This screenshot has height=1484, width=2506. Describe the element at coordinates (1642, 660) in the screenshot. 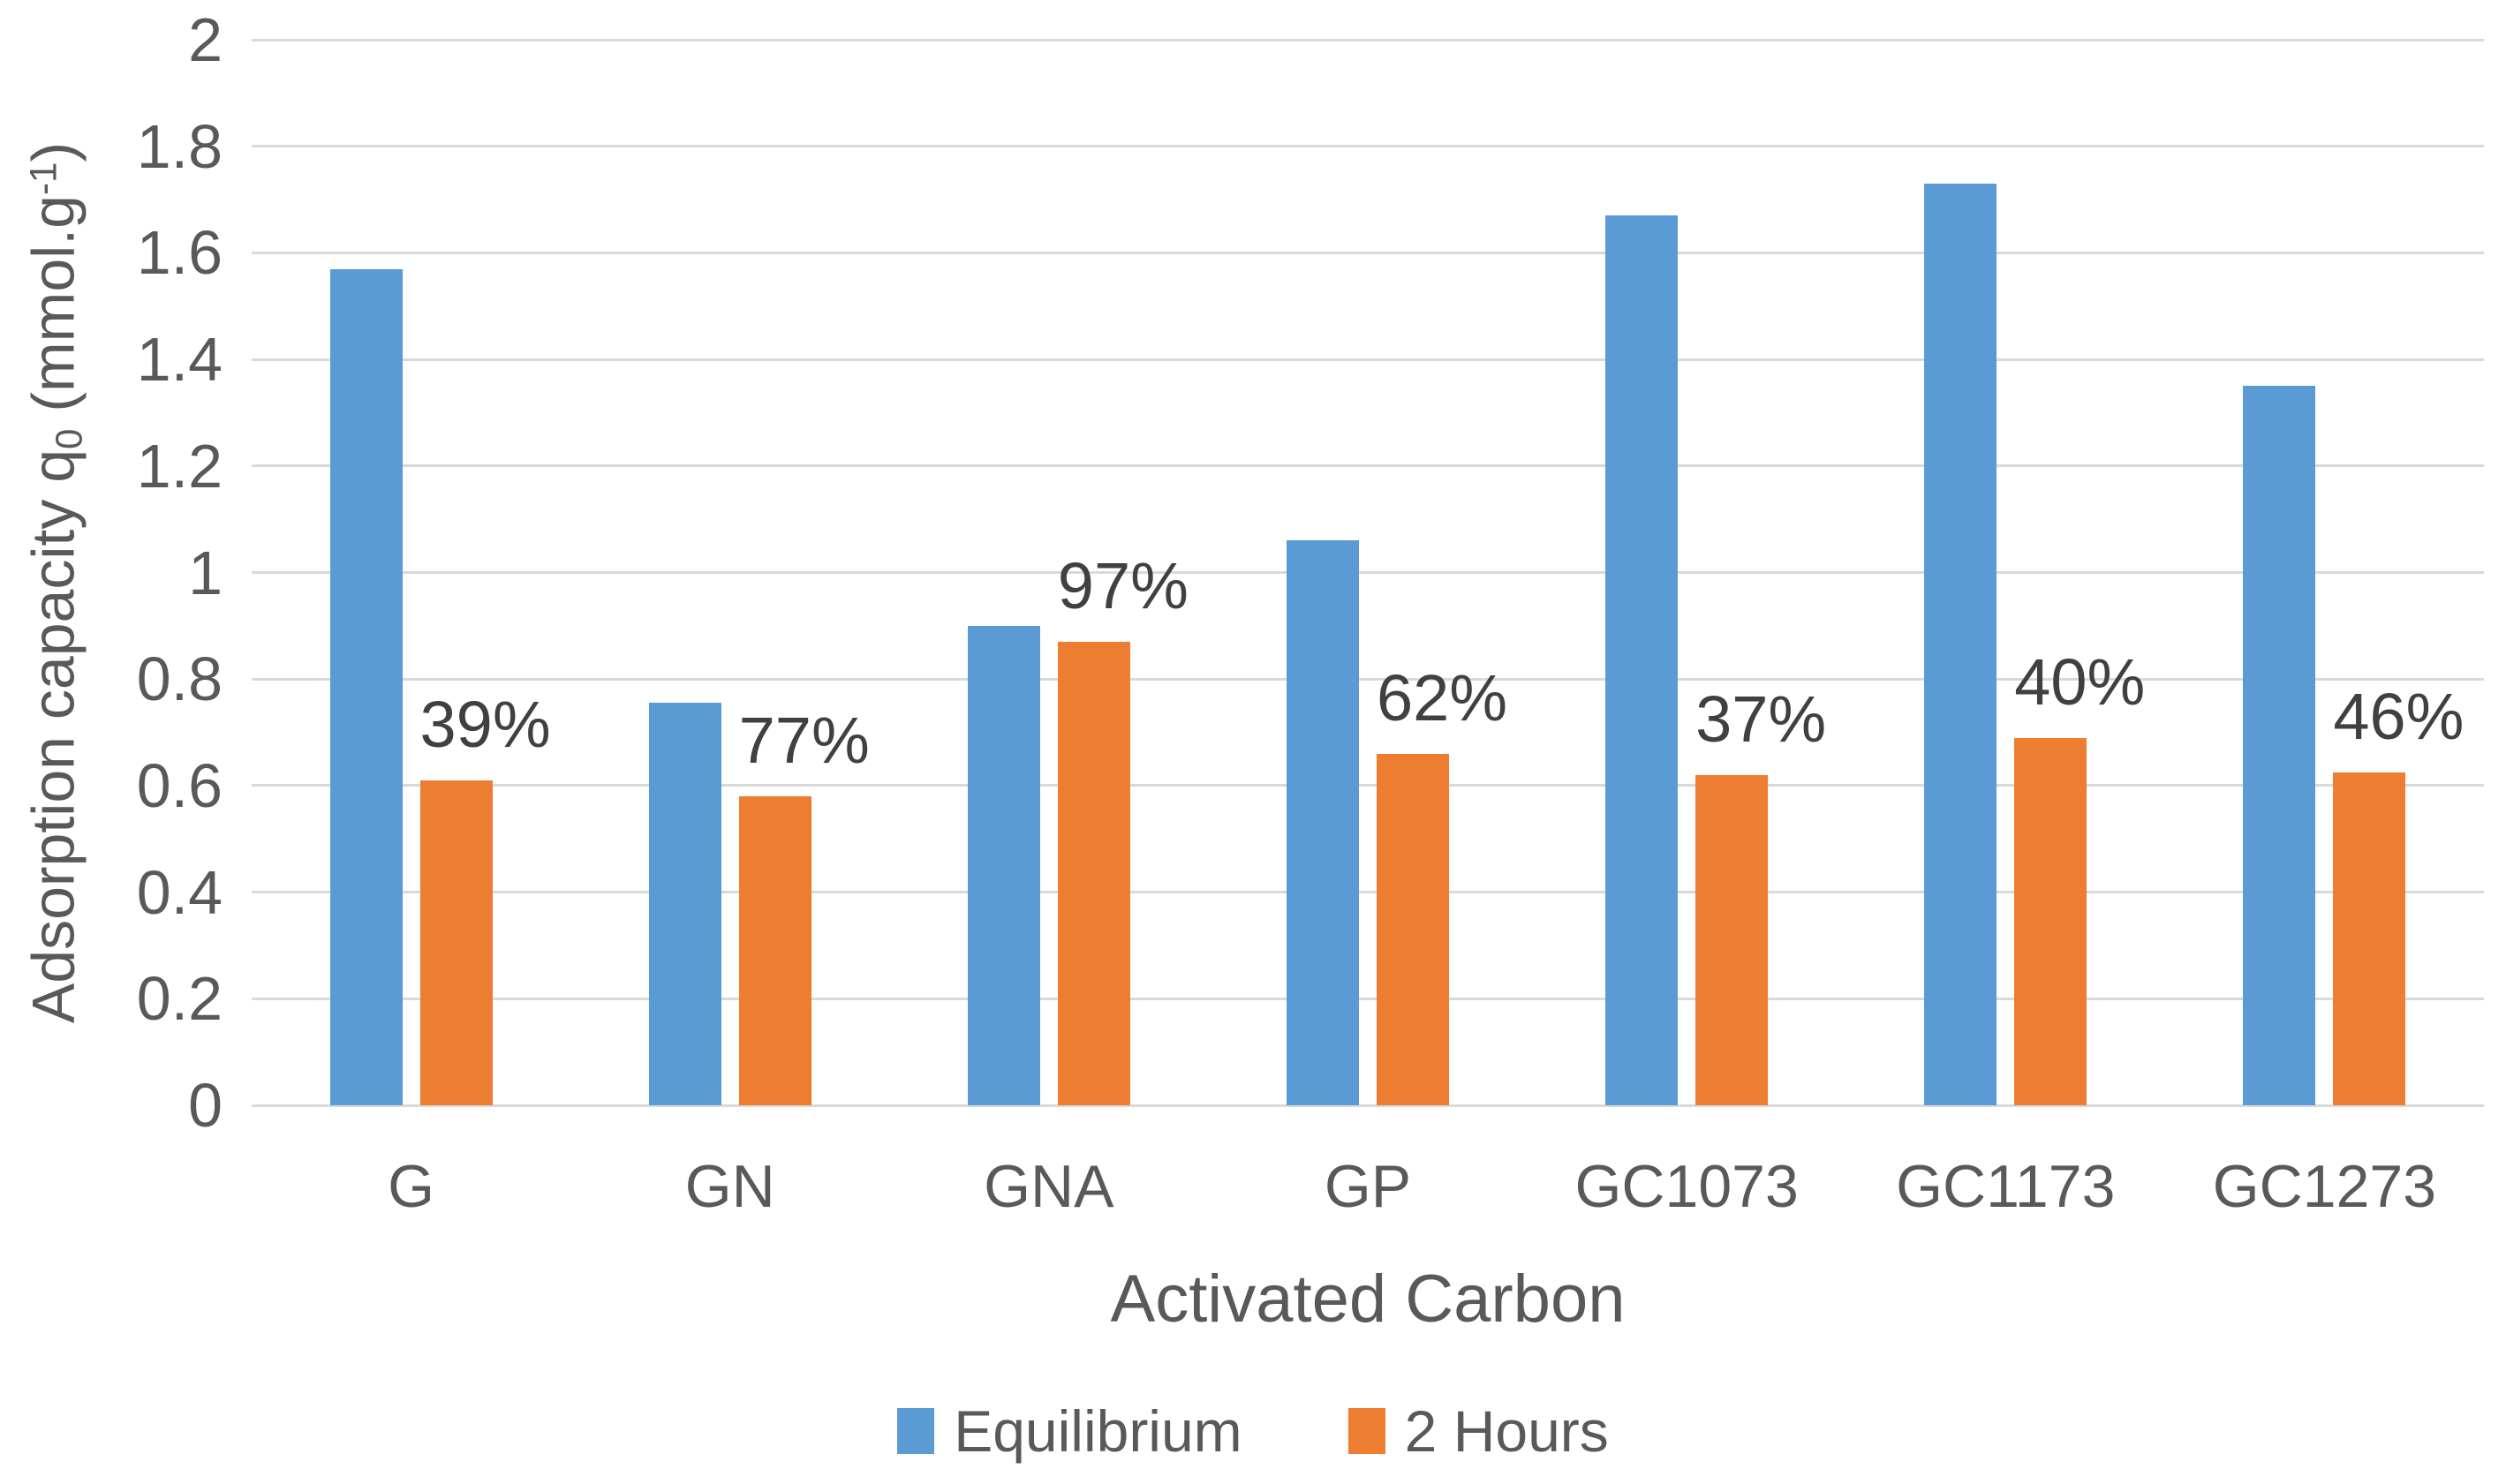

I see `bar-equilibrium-gc1073` at that location.